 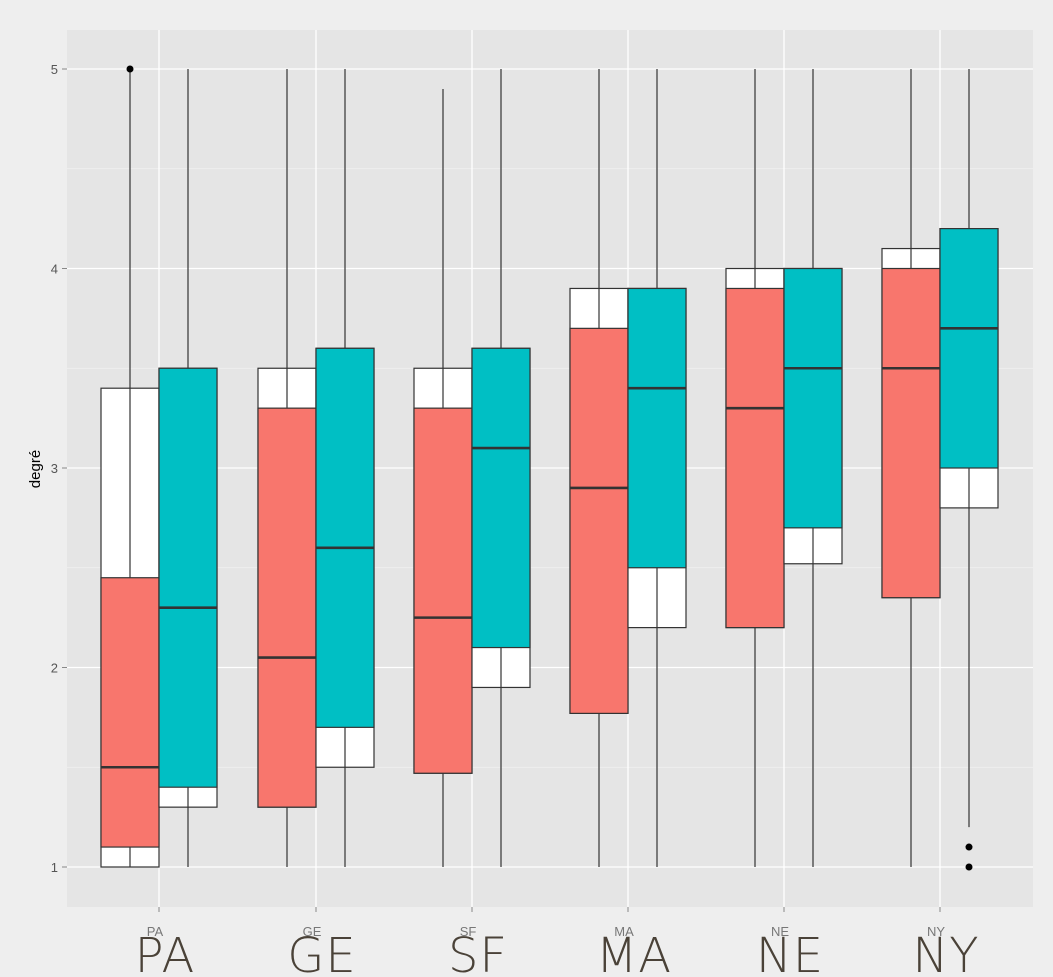 What do you see at coordinates (468, 931) in the screenshot?
I see `x-tick-label: SF` at bounding box center [468, 931].